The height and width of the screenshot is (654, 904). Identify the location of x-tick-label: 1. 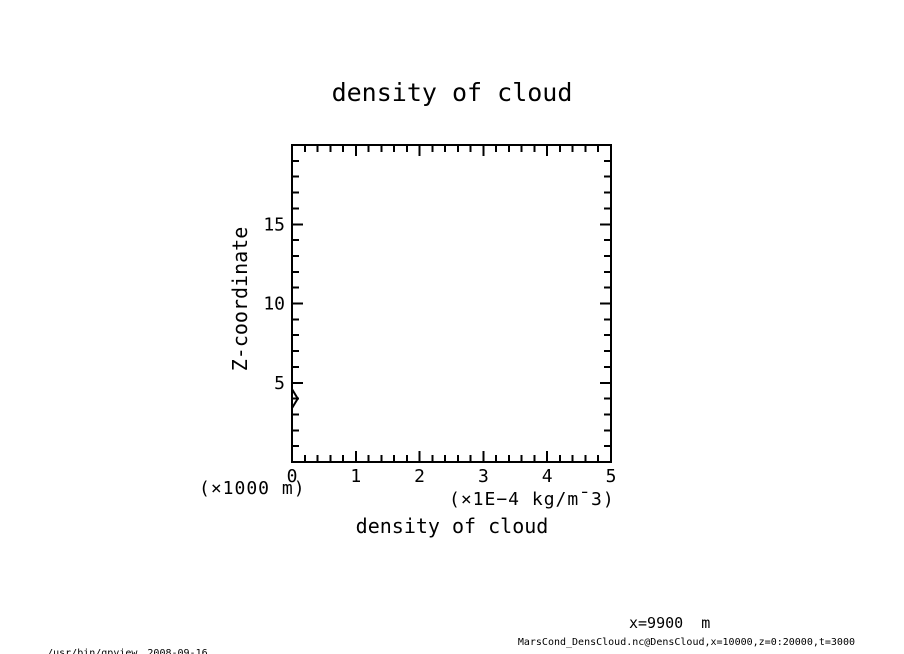
(355, 476).